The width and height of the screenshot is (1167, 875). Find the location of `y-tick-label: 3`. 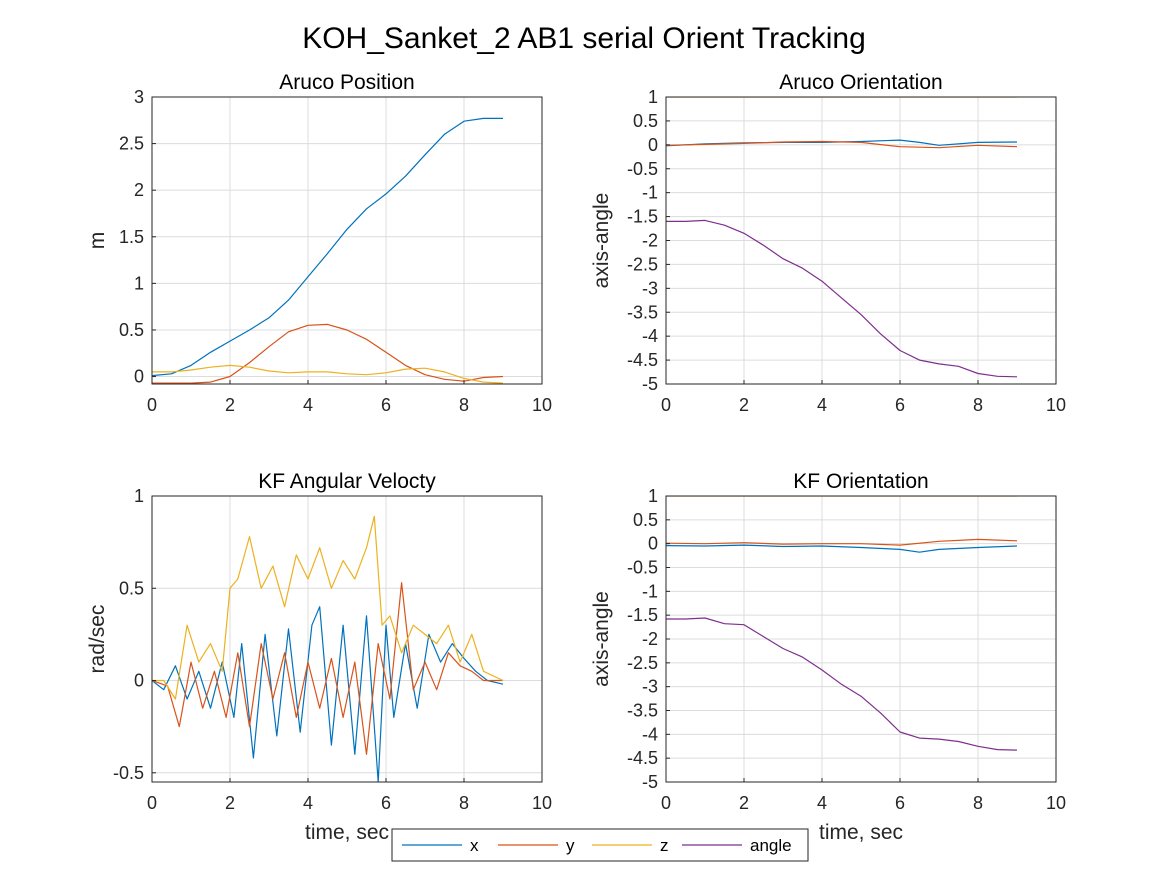

y-tick-label: 3 is located at coordinates (139, 97).